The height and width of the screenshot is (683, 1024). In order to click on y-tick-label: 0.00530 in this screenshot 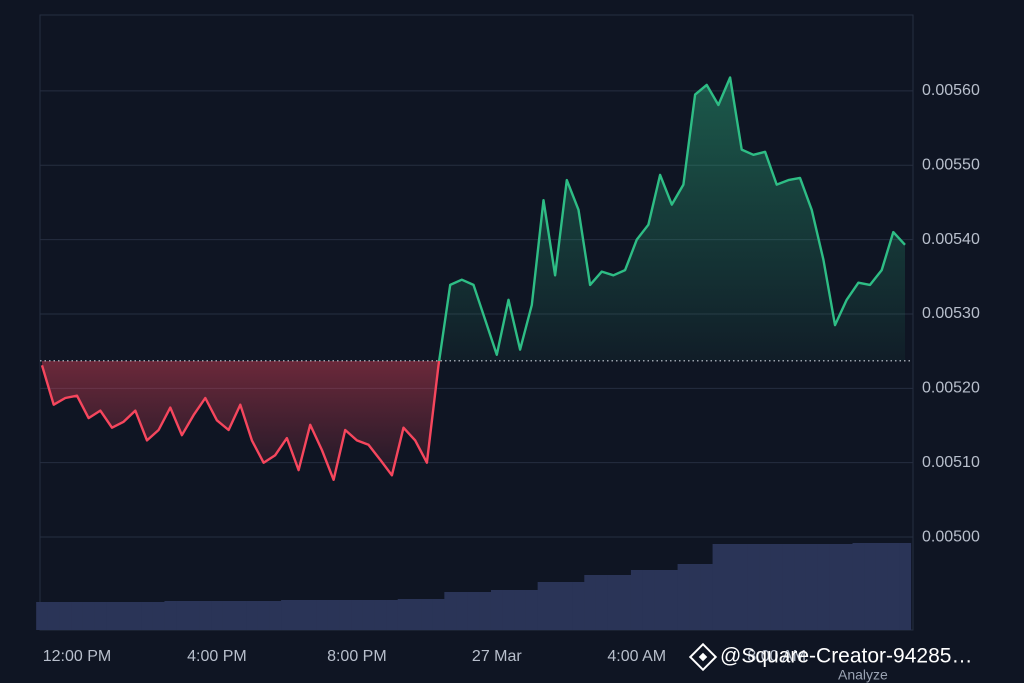, I will do `click(951, 313)`.